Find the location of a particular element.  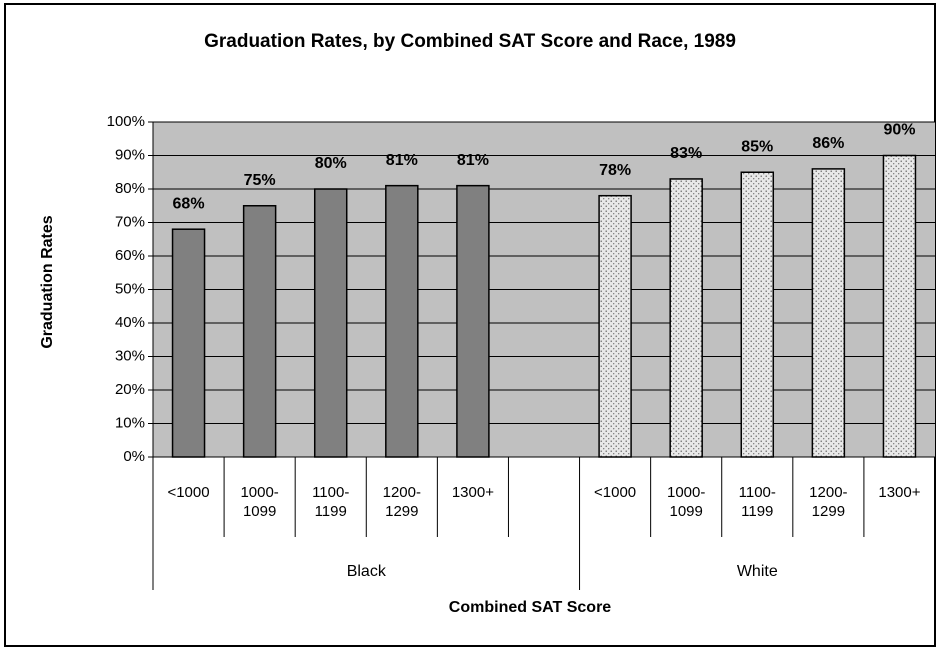

data-label: 86% is located at coordinates (828, 143).